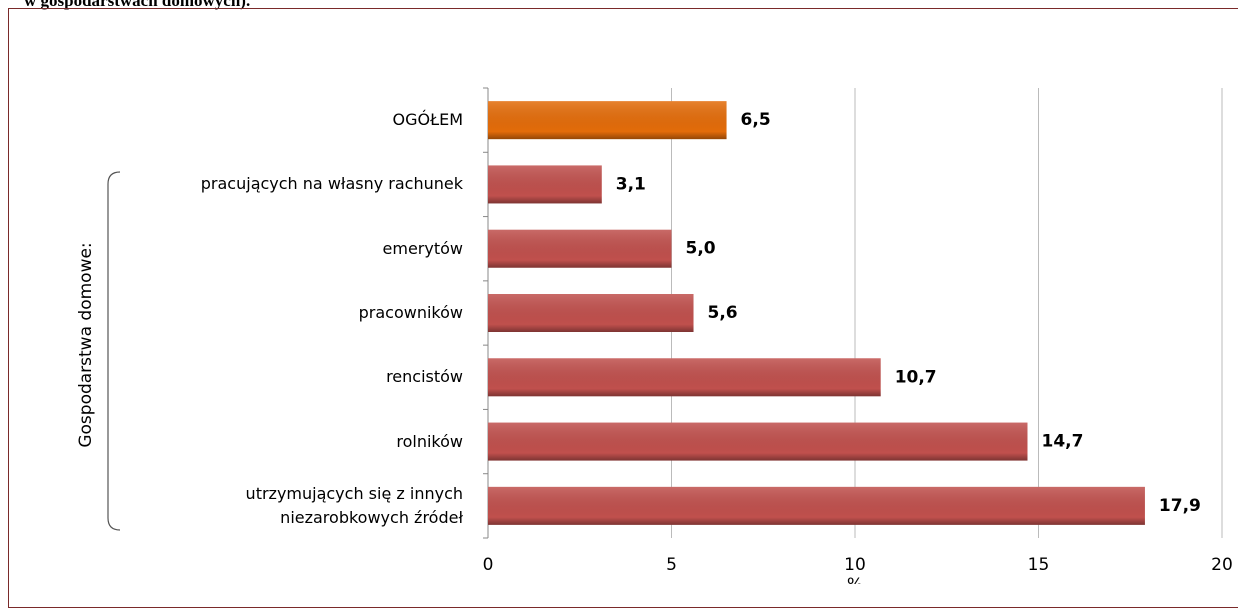  What do you see at coordinates (1180, 506) in the screenshot?
I see `value-label: 17,9` at bounding box center [1180, 506].